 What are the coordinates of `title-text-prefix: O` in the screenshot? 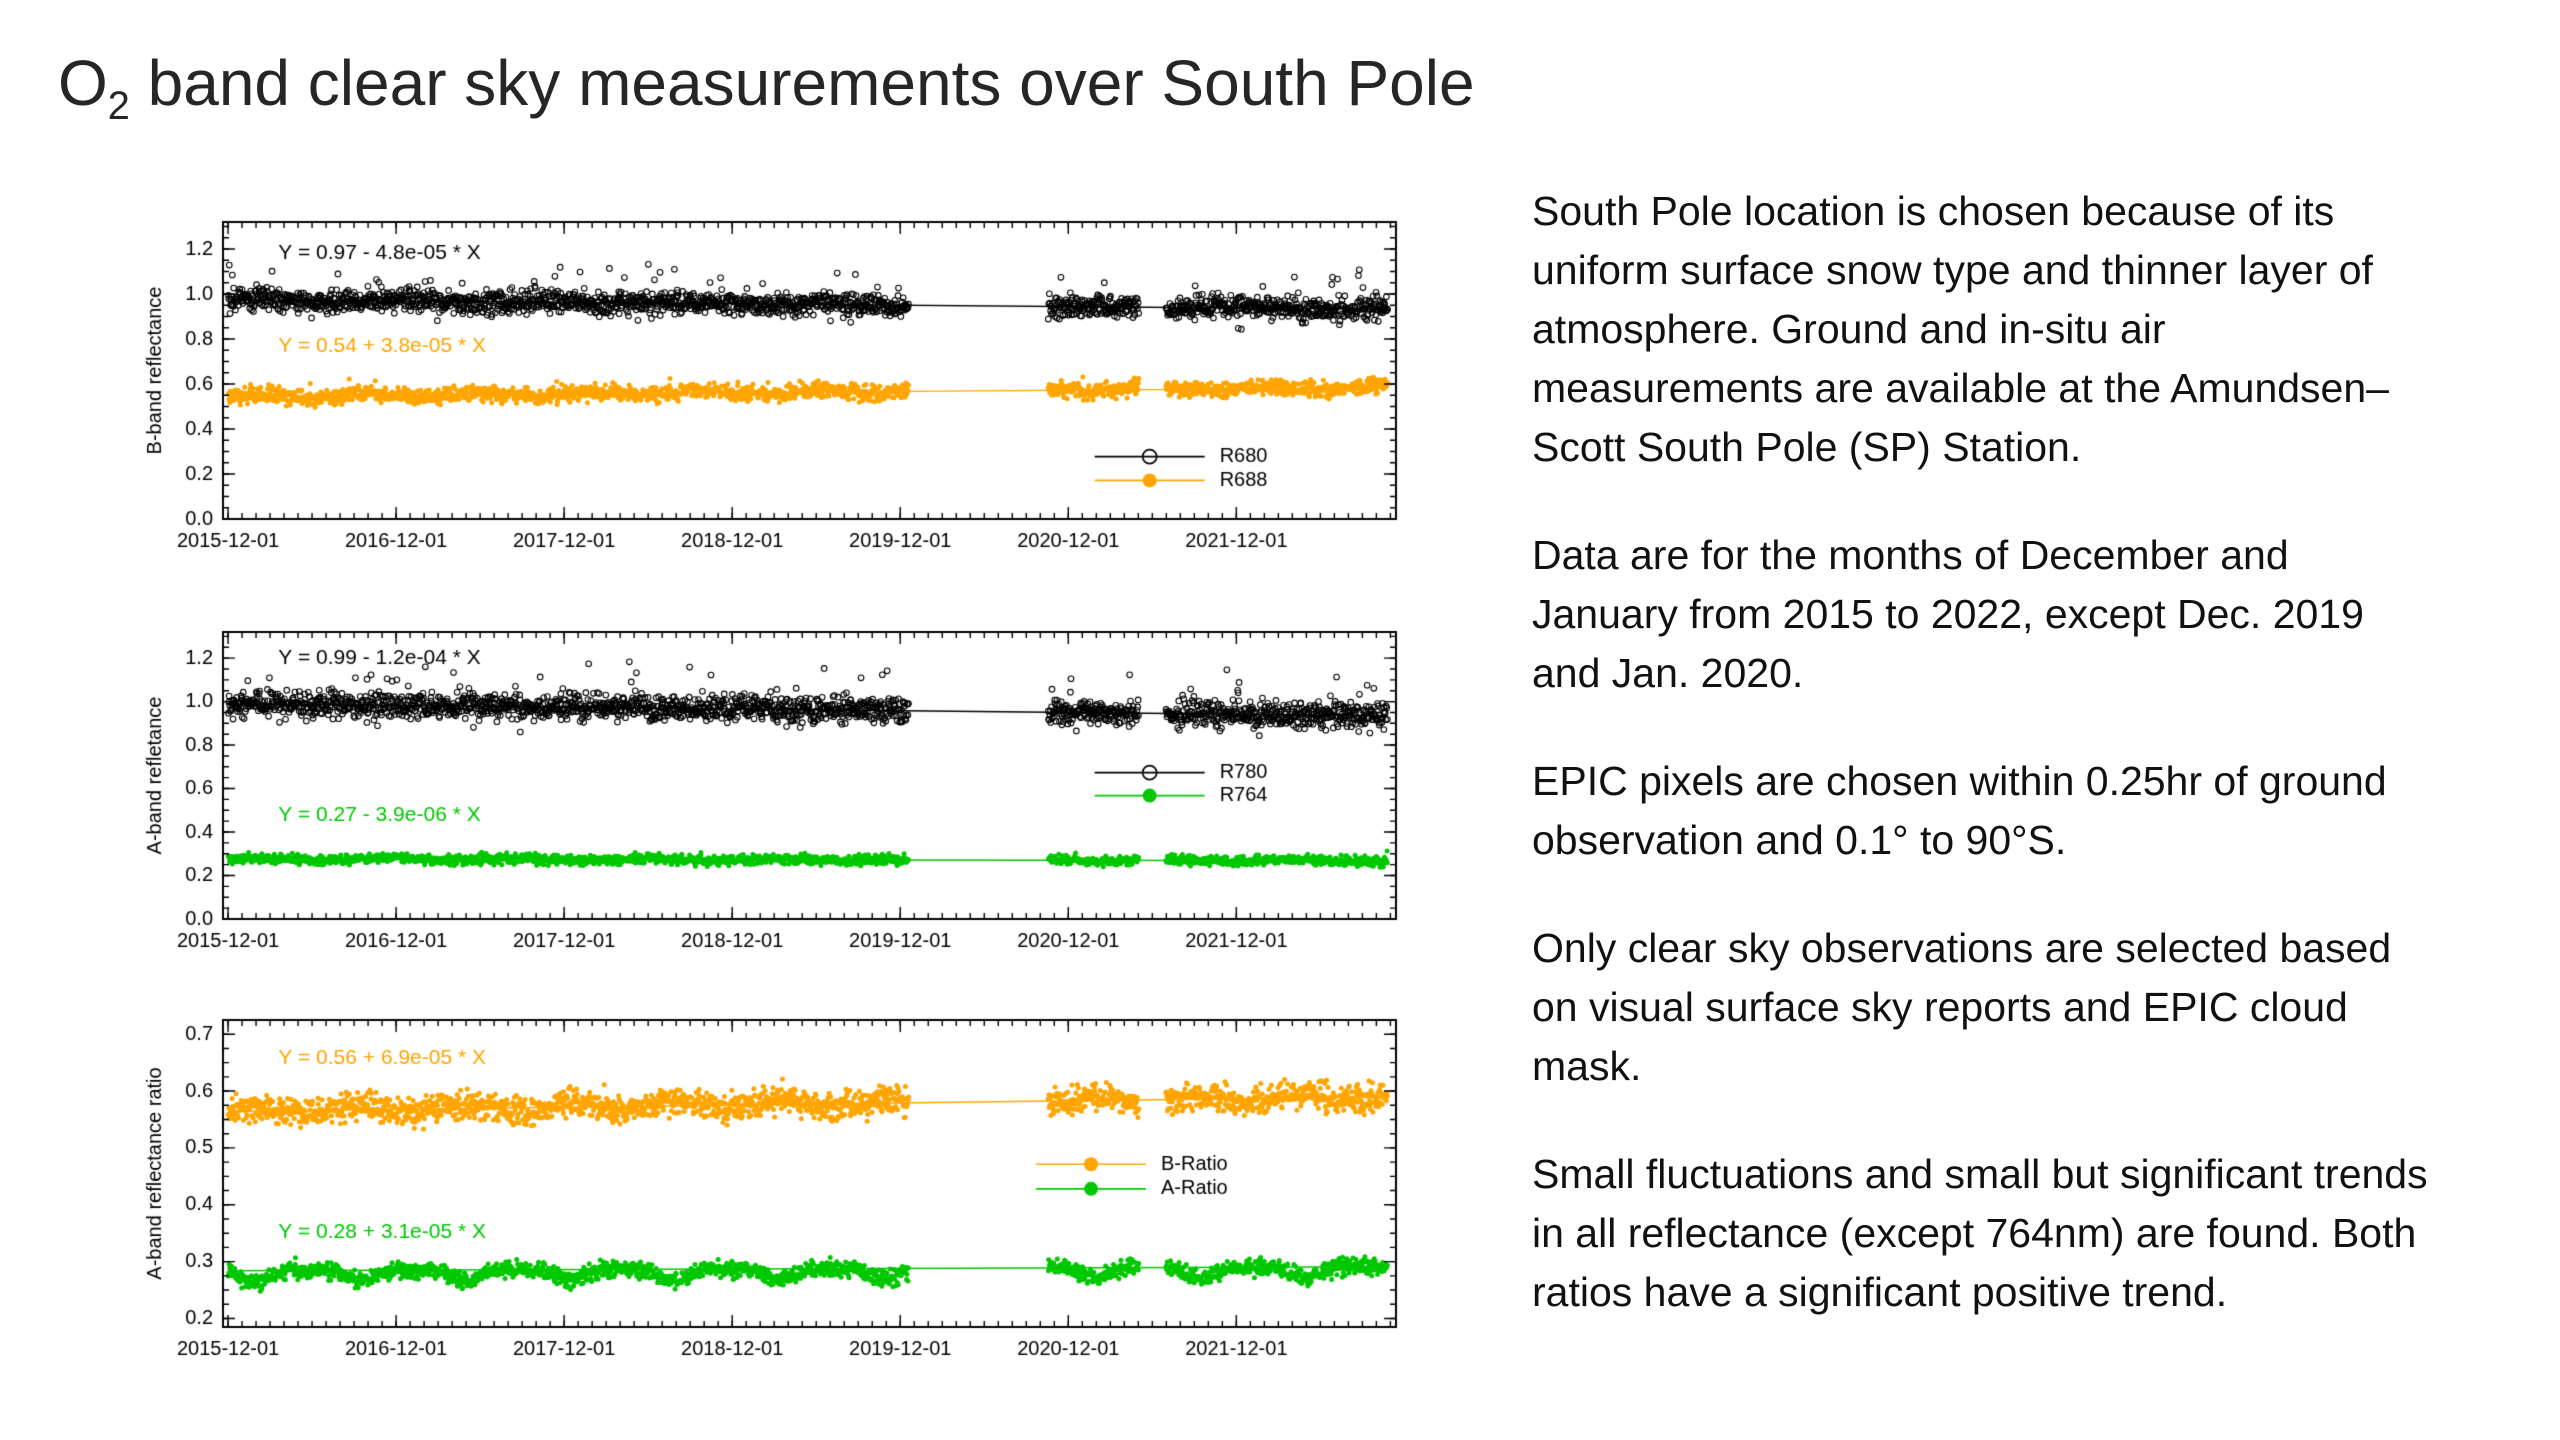 It's located at (83, 83).